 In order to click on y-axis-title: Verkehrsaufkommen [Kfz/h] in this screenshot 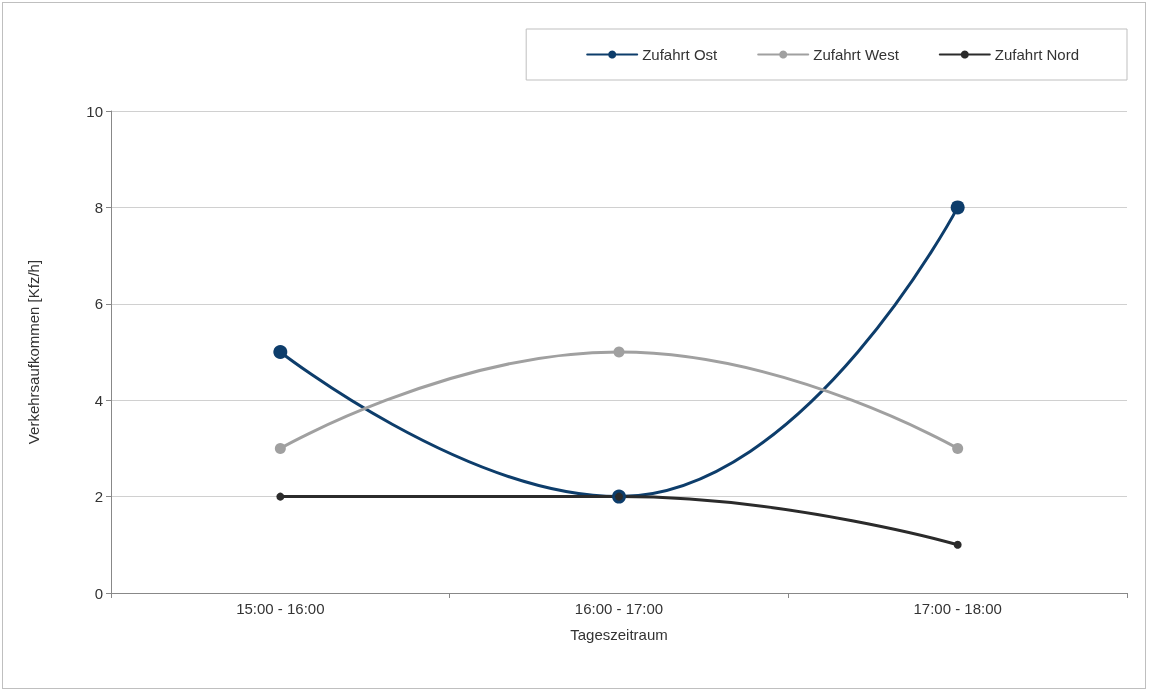, I will do `click(33, 352)`.